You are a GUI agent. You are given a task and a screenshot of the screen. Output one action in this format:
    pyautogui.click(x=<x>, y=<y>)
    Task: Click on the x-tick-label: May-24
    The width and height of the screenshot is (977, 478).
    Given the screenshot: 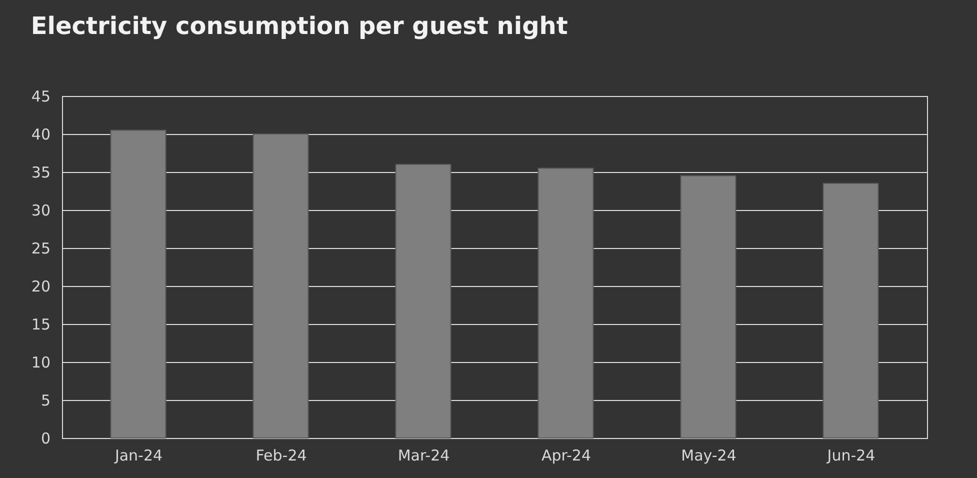 What is the action you would take?
    pyautogui.click(x=708, y=455)
    